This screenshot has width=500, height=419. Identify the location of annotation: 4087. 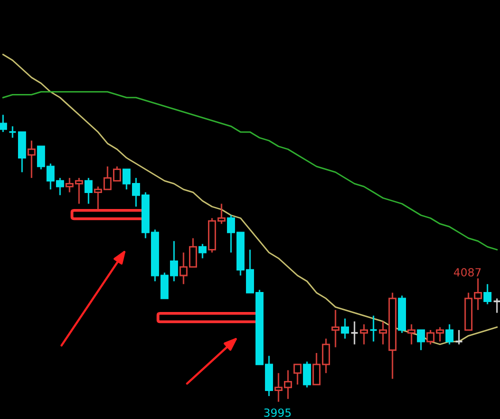
(467, 272).